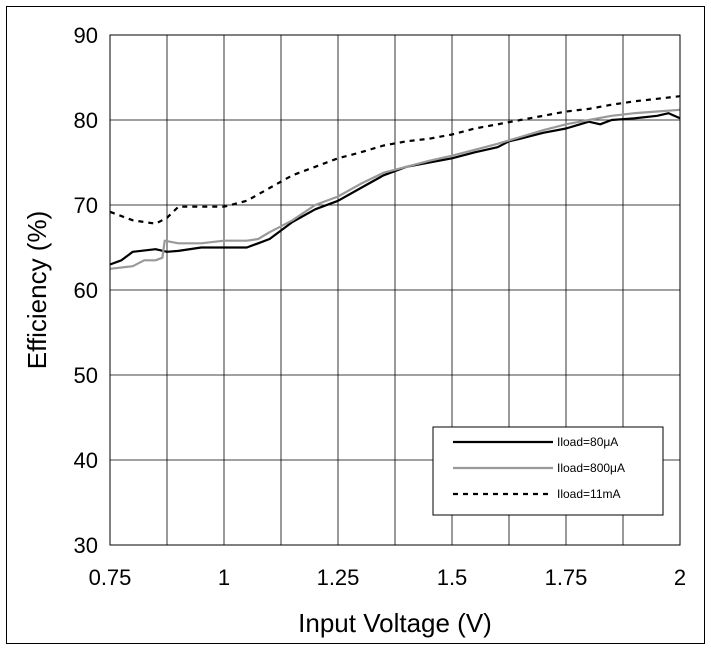  I want to click on legend-label-2: Iload=800μA, so click(591, 468).